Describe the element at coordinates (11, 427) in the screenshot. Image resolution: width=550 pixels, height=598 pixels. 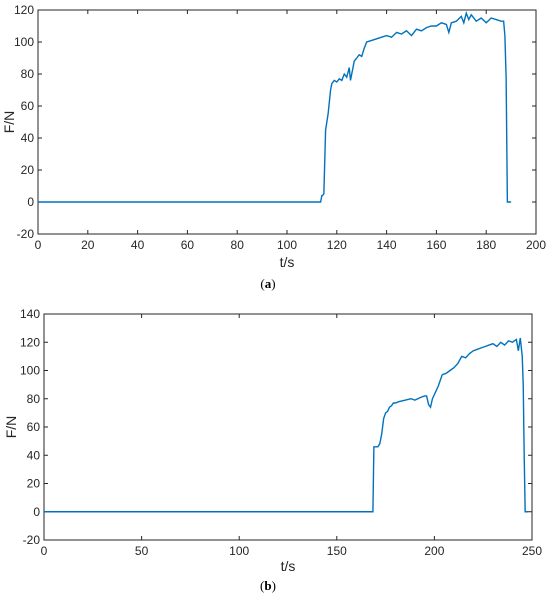
I see `y-axis-label-b: F/N` at that location.